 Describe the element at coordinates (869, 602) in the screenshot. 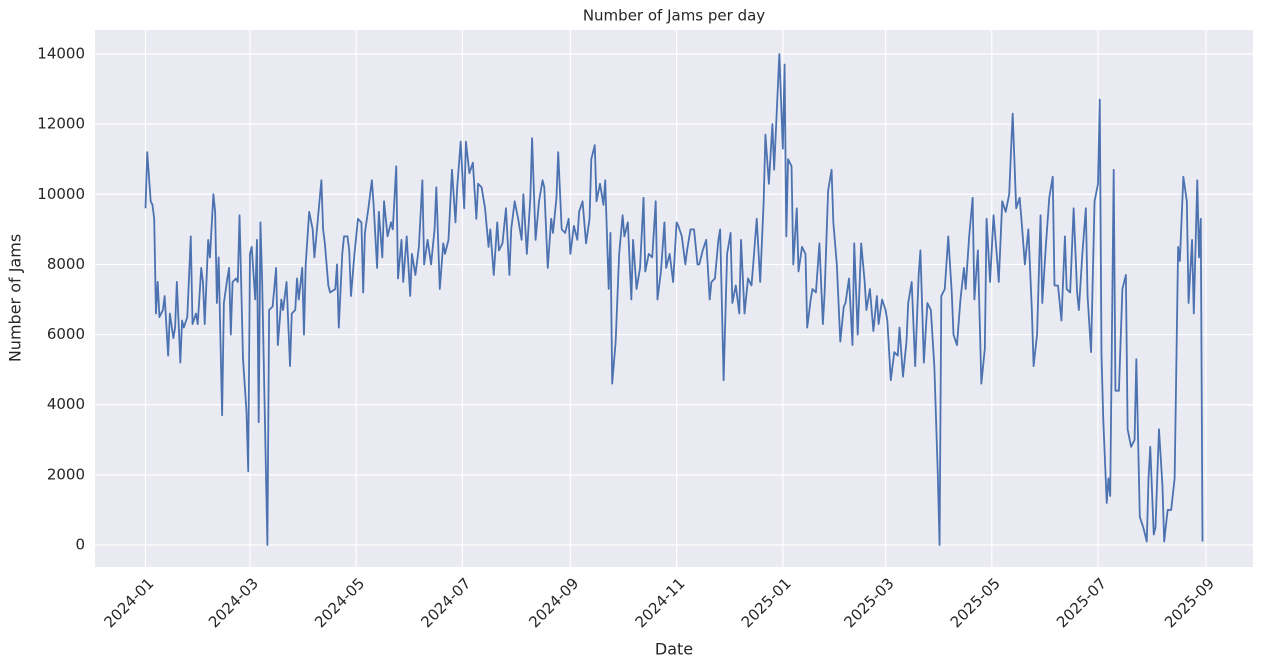

I see `x-tick-label: 2025-03` at that location.